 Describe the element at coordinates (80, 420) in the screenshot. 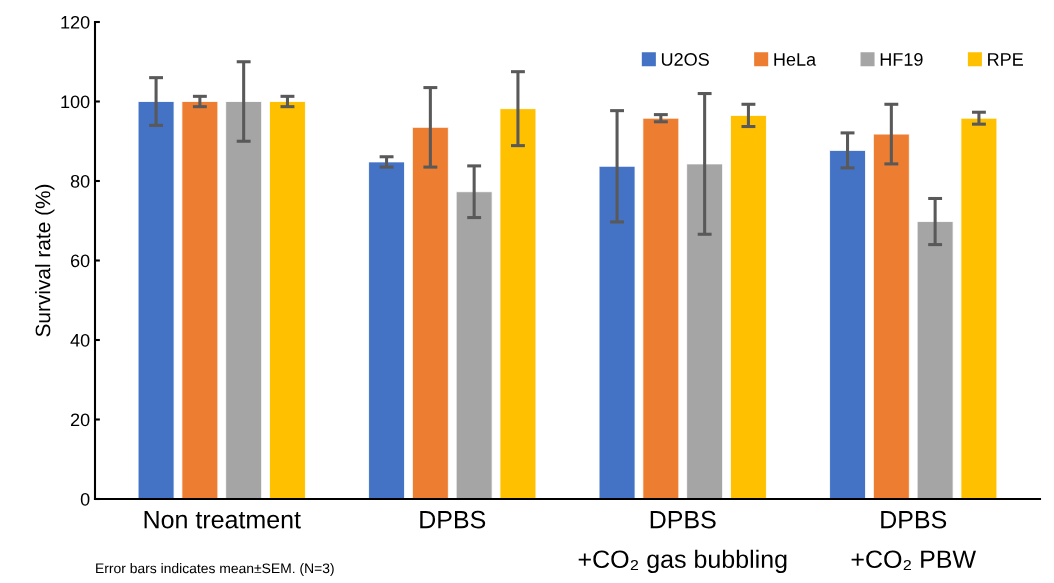

I see `y-tick-label: 20` at that location.